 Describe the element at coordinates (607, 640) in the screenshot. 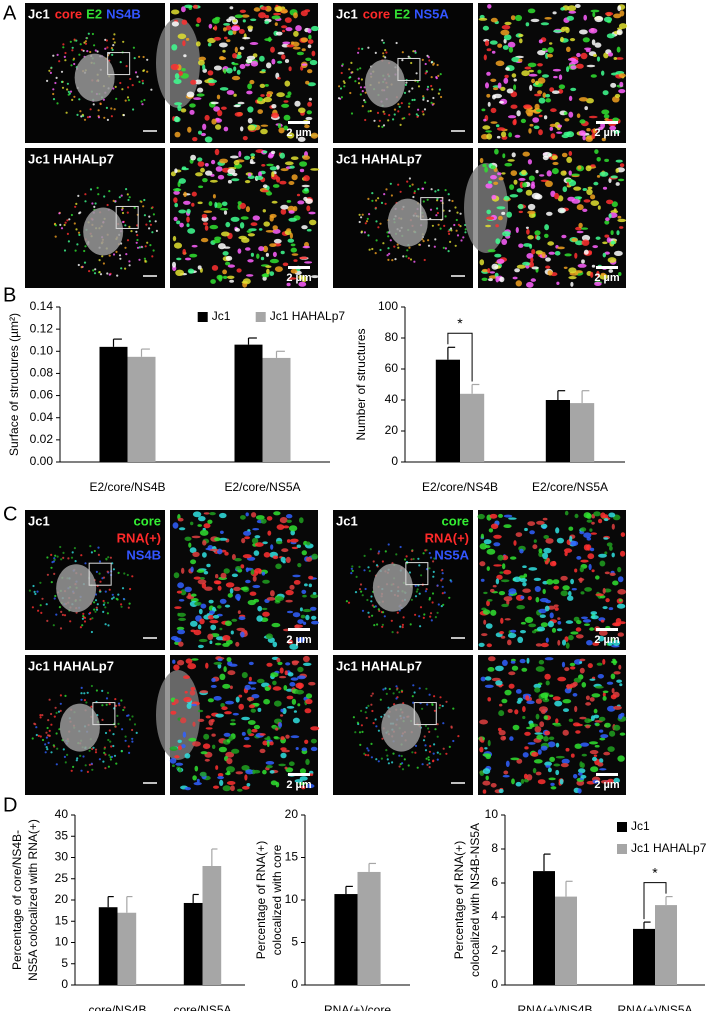

I see `scale-label: 2 µm` at that location.